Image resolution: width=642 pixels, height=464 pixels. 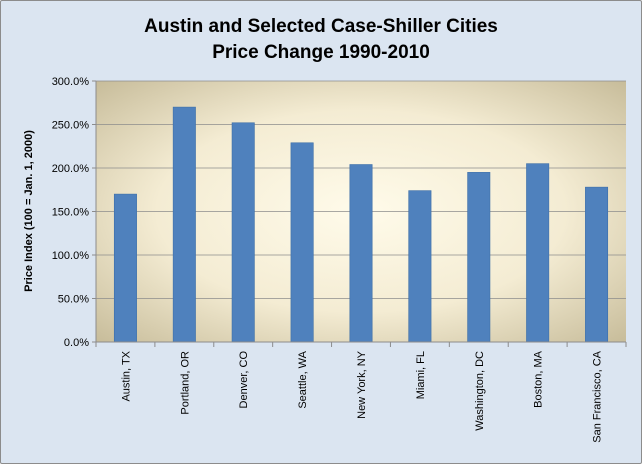 What do you see at coordinates (71, 256) in the screenshot?
I see `y-tick-label: 100.0%` at bounding box center [71, 256].